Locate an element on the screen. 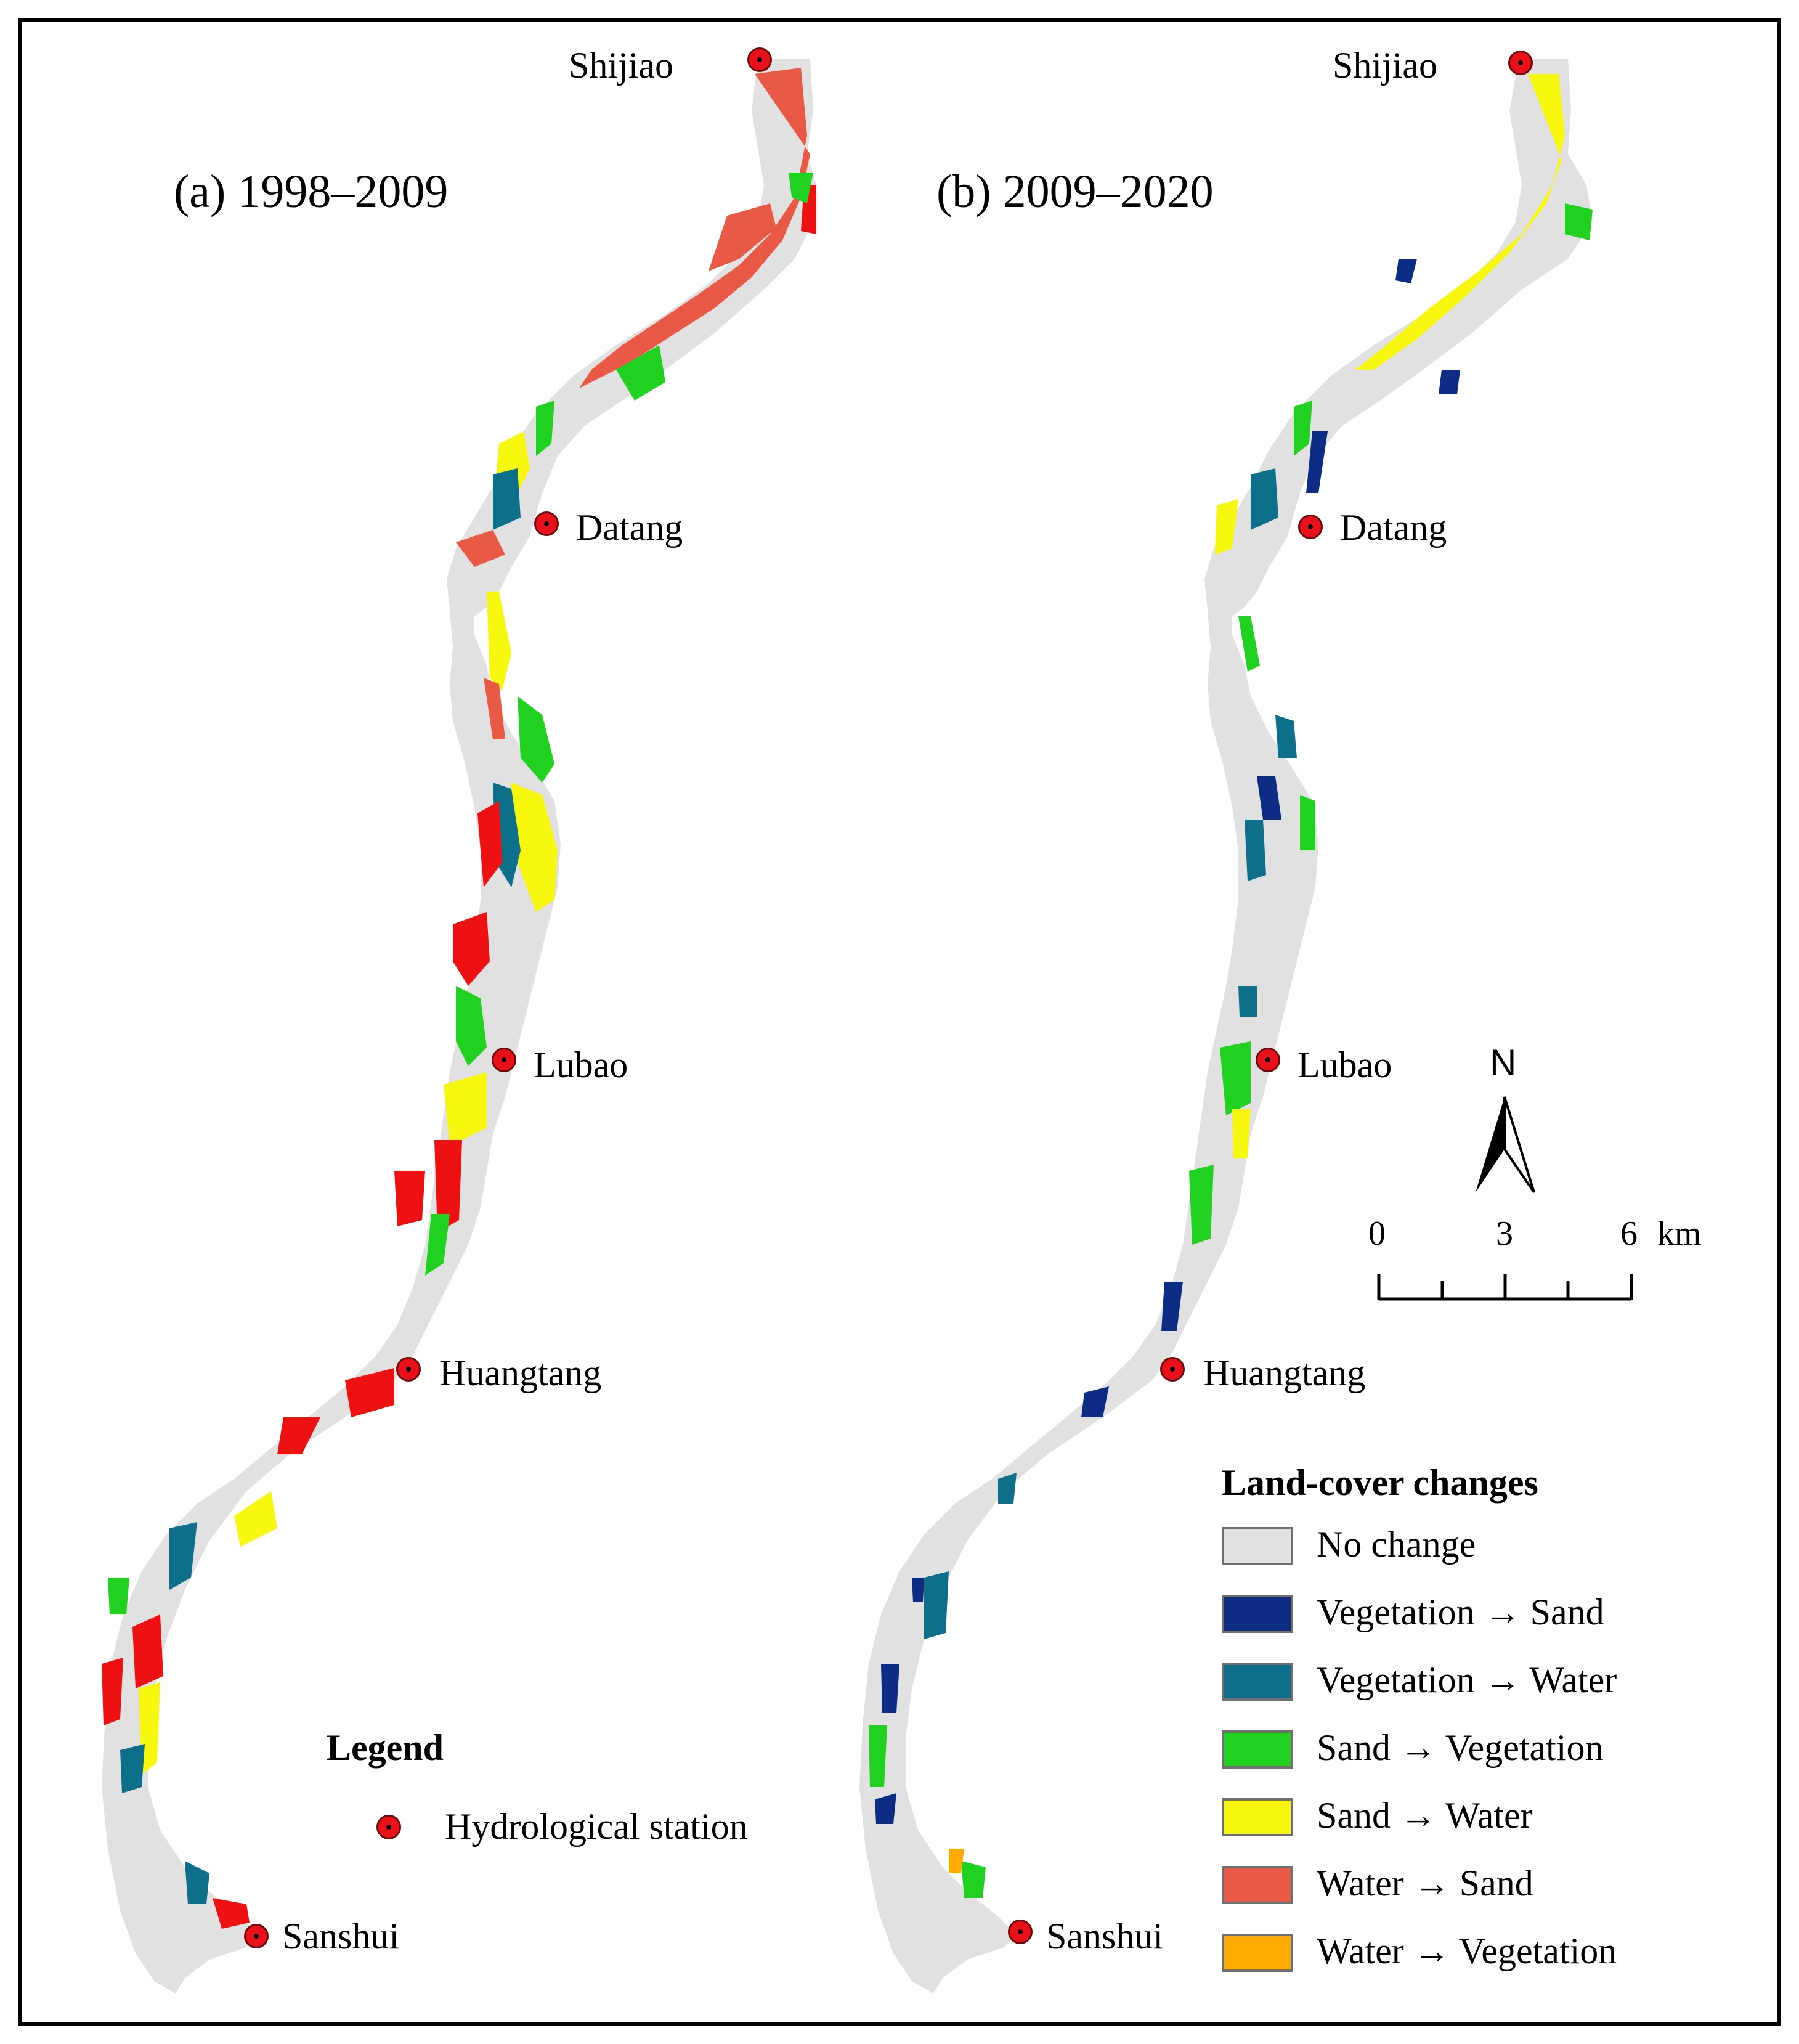 The width and height of the screenshot is (1799, 2044). panel-a-title: (a) 1998–2009 is located at coordinates (311, 192).